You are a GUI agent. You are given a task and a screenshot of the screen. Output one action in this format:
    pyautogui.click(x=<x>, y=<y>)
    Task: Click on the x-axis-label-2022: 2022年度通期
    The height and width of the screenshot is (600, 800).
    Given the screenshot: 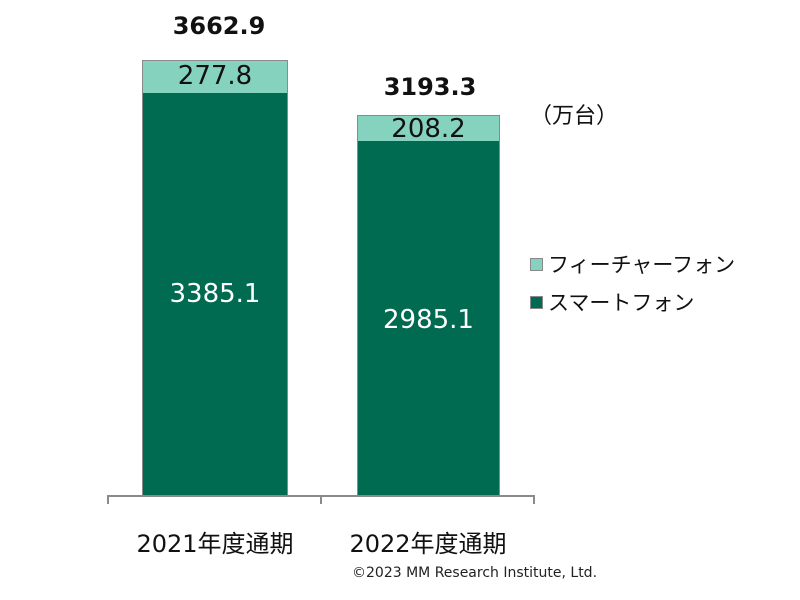 What is the action you would take?
    pyautogui.click(x=428, y=544)
    